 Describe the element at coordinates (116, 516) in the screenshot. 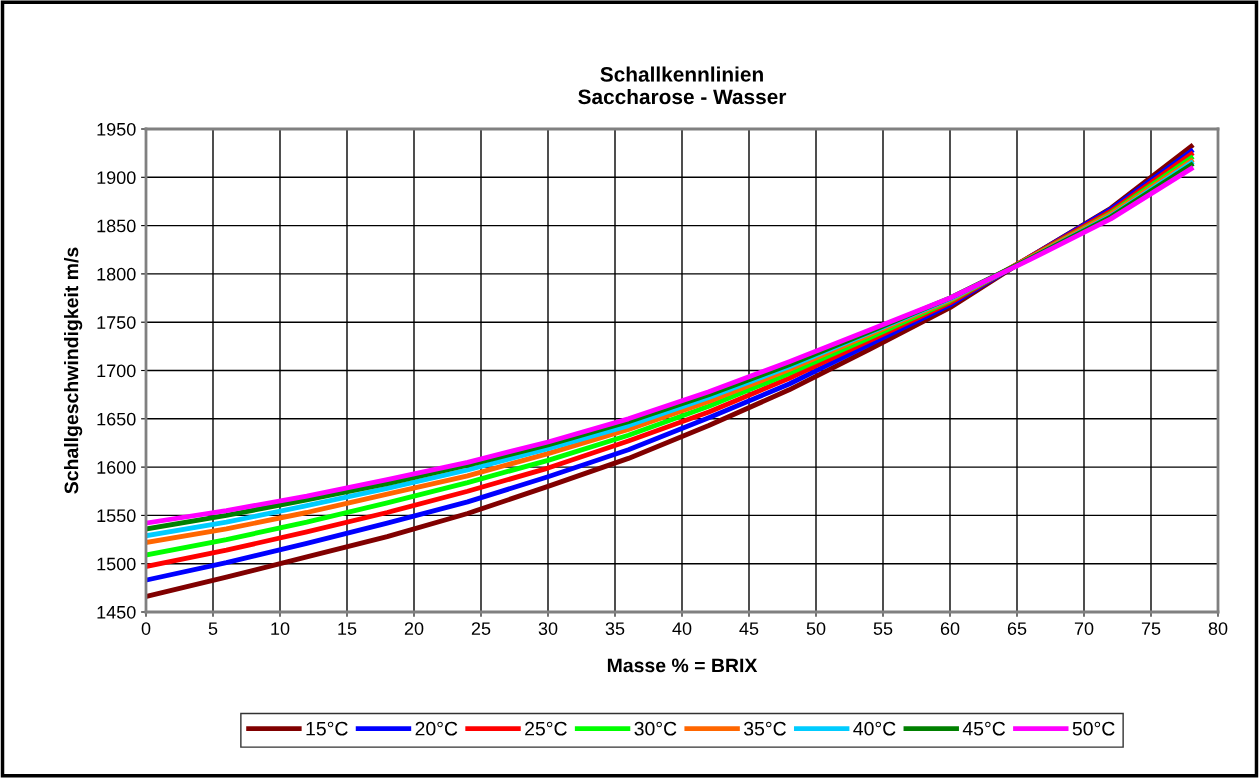

I see `y-tick-label: 1550` at that location.